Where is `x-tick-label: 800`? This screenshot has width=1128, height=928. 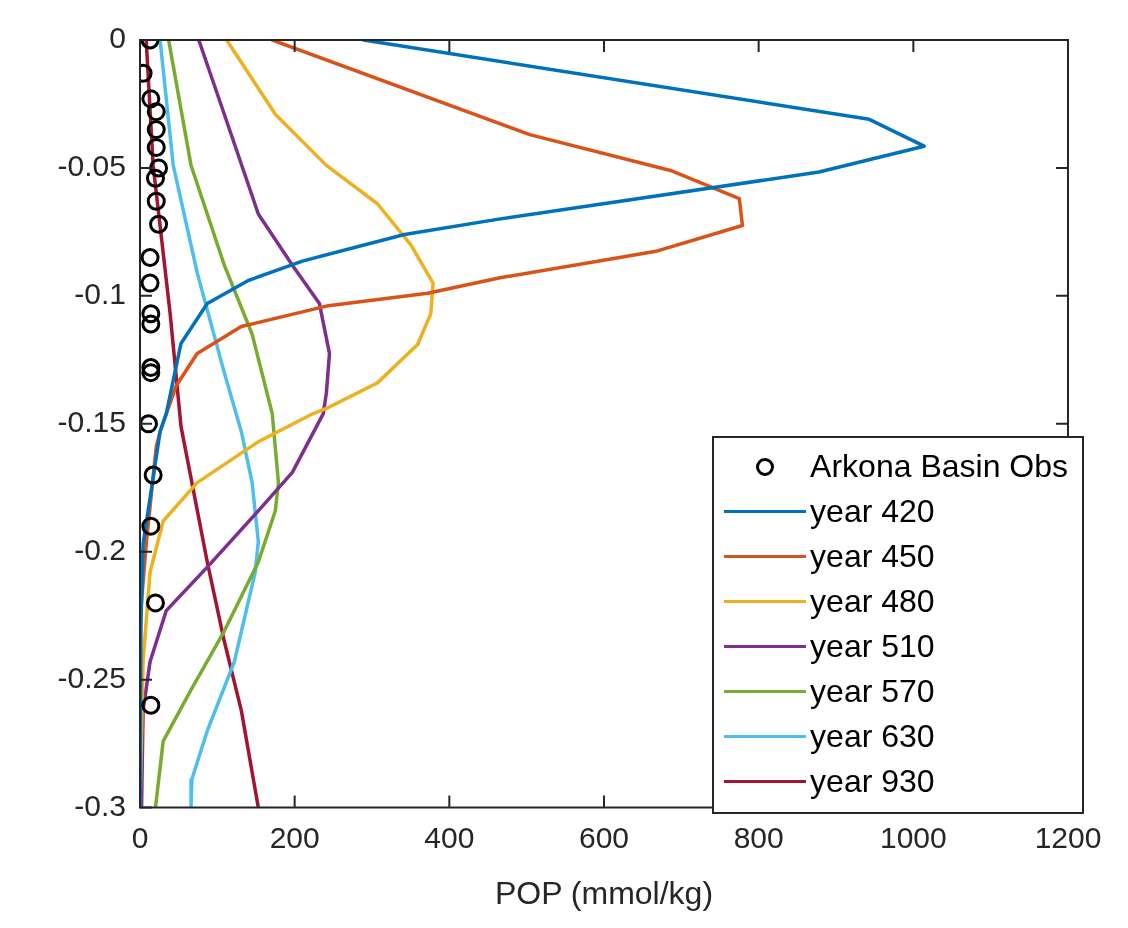 x-tick-label: 800 is located at coordinates (758, 837).